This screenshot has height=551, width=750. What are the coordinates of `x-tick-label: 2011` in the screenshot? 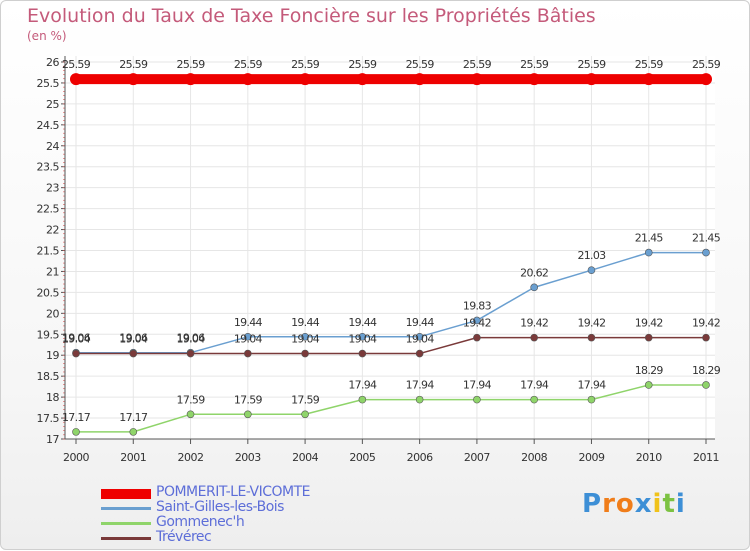 It's located at (706, 457).